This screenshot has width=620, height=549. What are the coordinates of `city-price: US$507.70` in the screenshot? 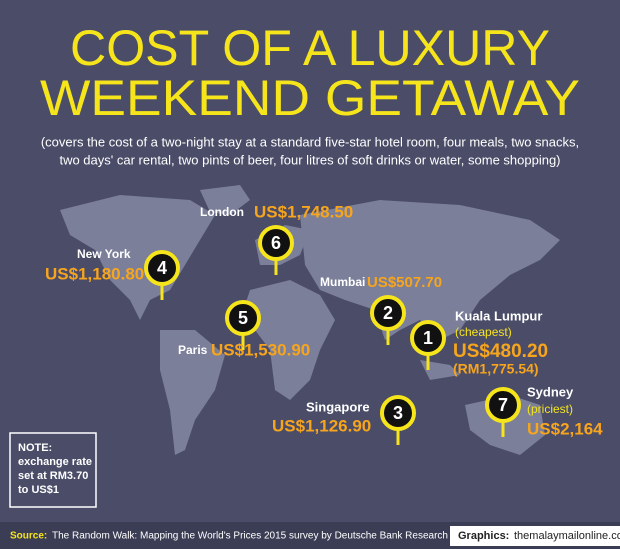 It's located at (404, 282).